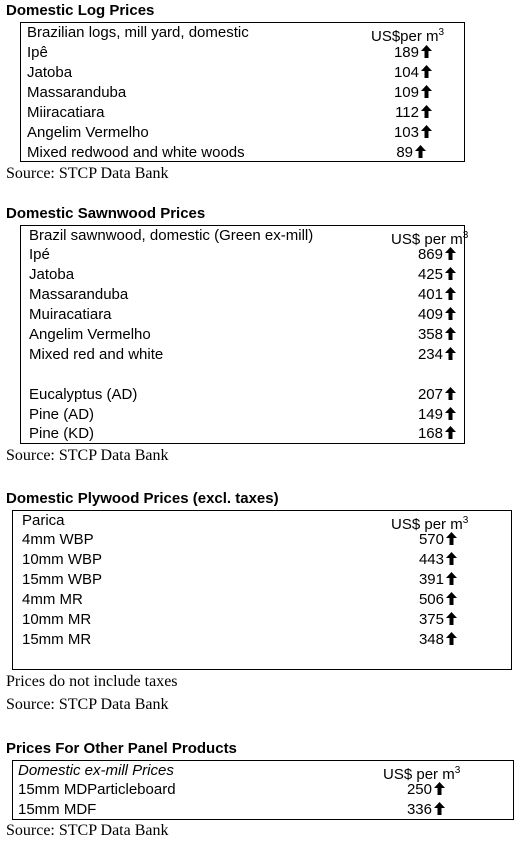  Describe the element at coordinates (263, 790) in the screenshot. I see `table-row: 15mm MDParticleboard 250` at that location.